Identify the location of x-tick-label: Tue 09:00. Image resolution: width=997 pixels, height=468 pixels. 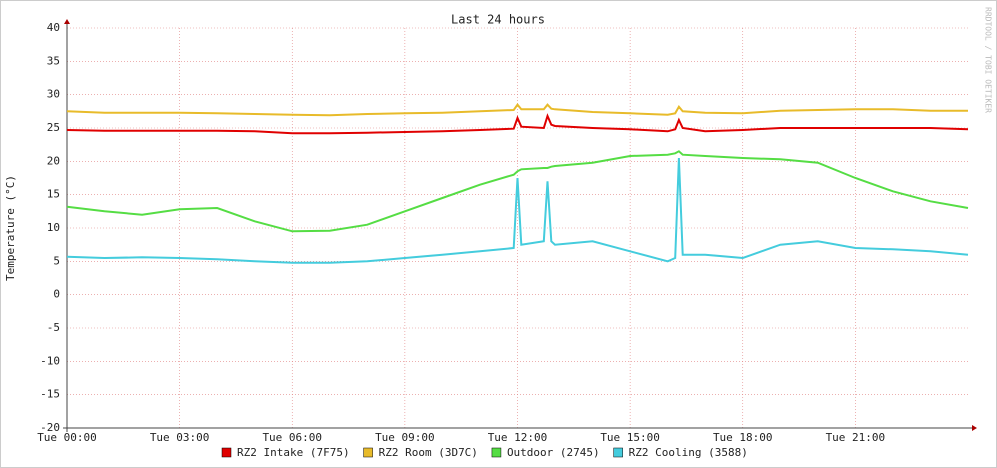
(405, 437).